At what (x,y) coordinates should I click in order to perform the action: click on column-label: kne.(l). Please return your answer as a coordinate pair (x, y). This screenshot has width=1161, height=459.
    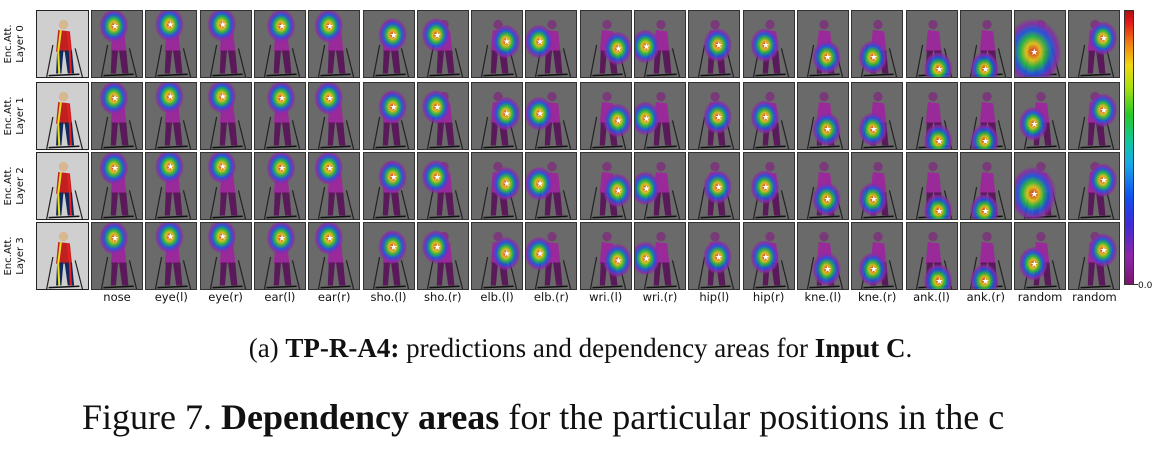
    Looking at the image, I should click on (823, 297).